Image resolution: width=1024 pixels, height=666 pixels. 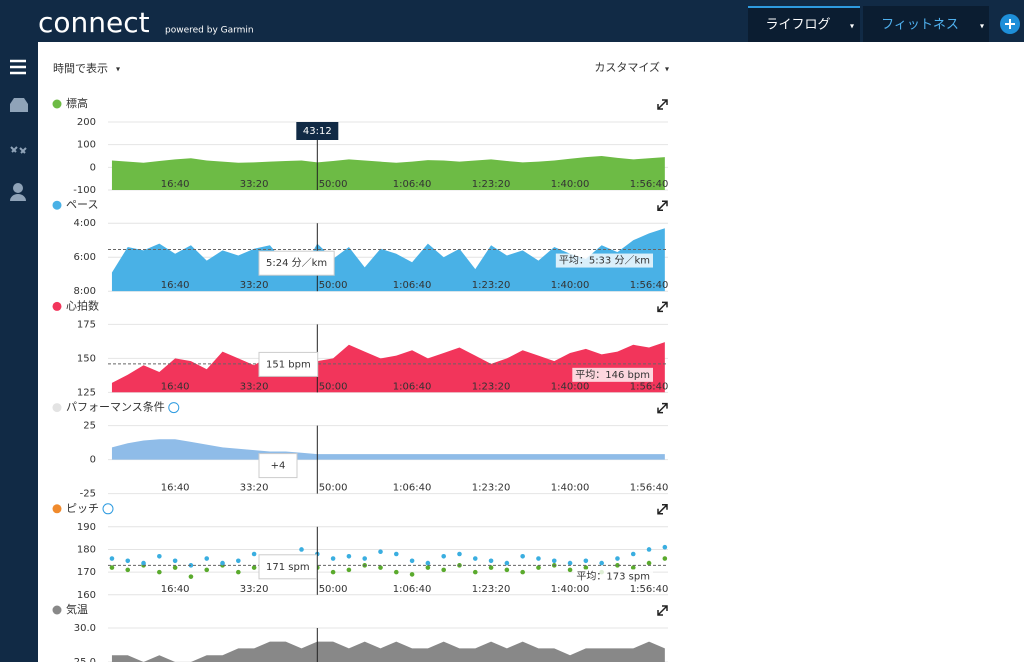 I want to click on y-tick-label: 25, so click(x=89, y=426).